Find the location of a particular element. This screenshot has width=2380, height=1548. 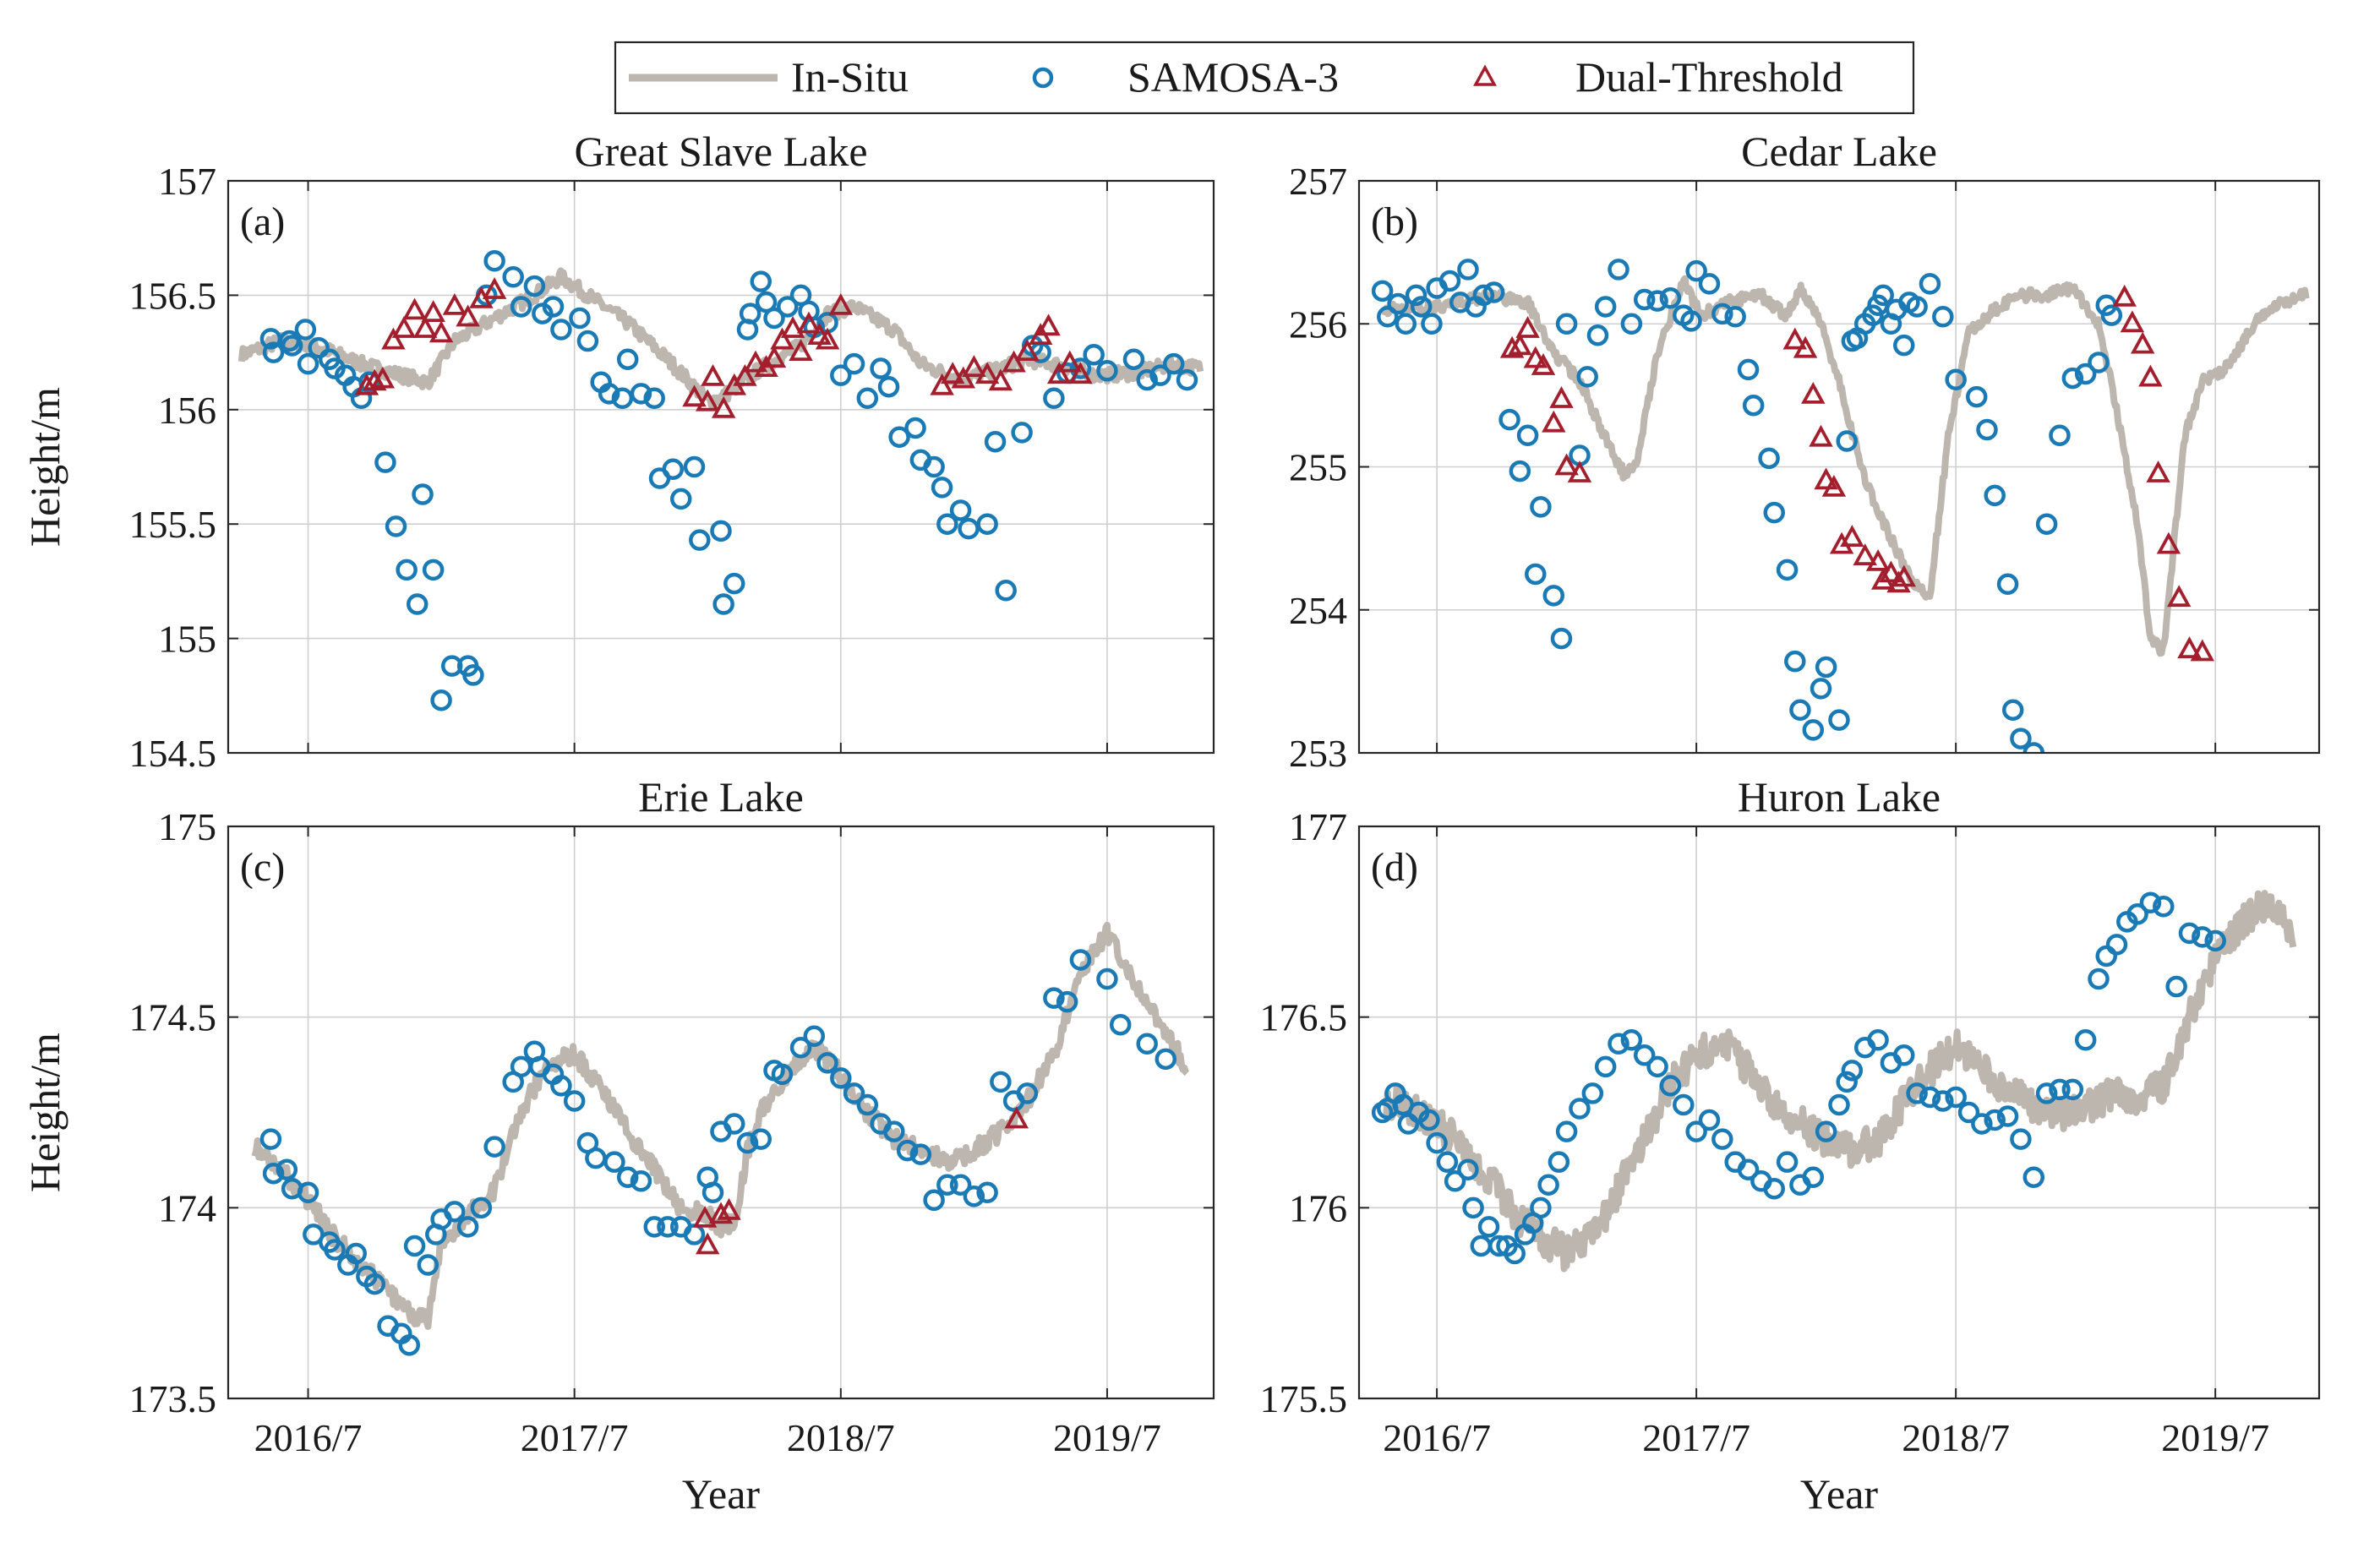

ytick-label-b-0: 253 is located at coordinates (1318, 754).